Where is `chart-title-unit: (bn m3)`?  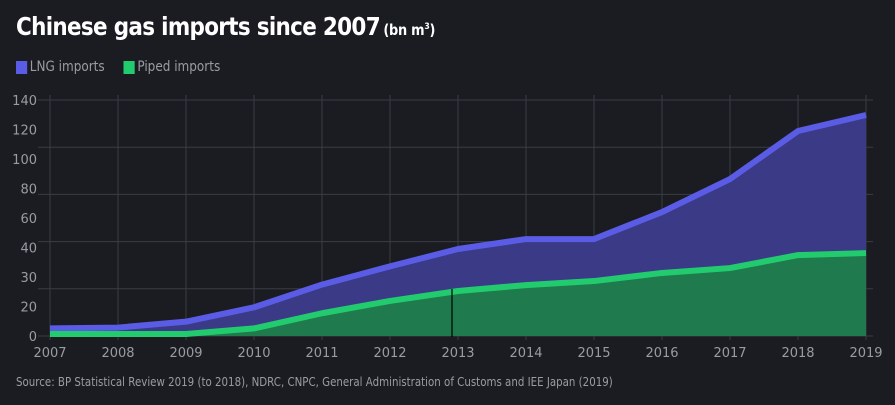
chart-title-unit: (bn m3) is located at coordinates (409, 30).